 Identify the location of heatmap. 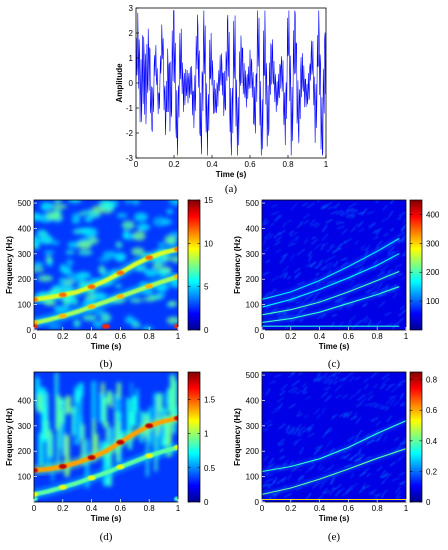
(106, 437).